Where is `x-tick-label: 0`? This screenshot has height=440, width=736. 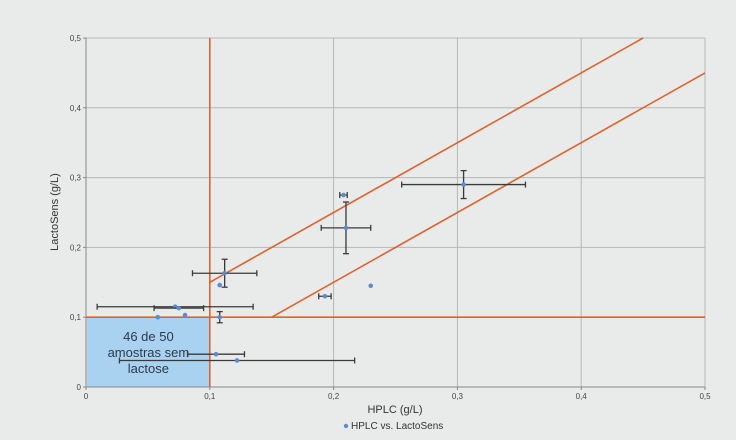 x-tick-label: 0 is located at coordinates (86, 396).